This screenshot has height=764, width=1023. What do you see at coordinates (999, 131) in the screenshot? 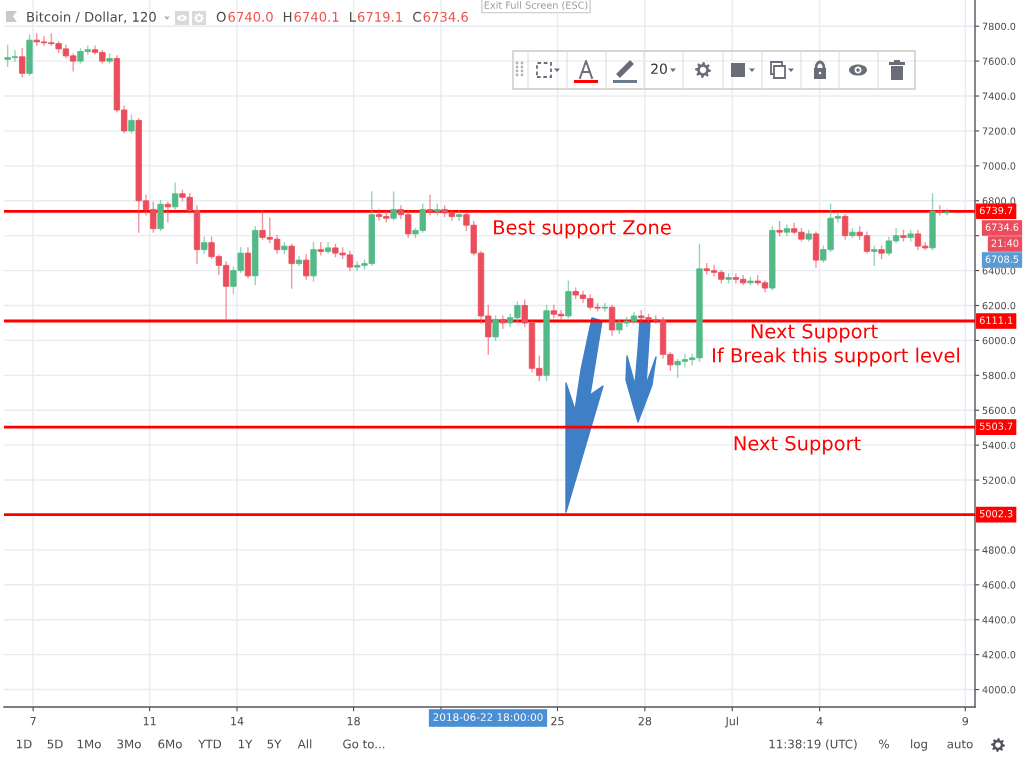
I see `y-tick-label: 7200.0` at bounding box center [999, 131].